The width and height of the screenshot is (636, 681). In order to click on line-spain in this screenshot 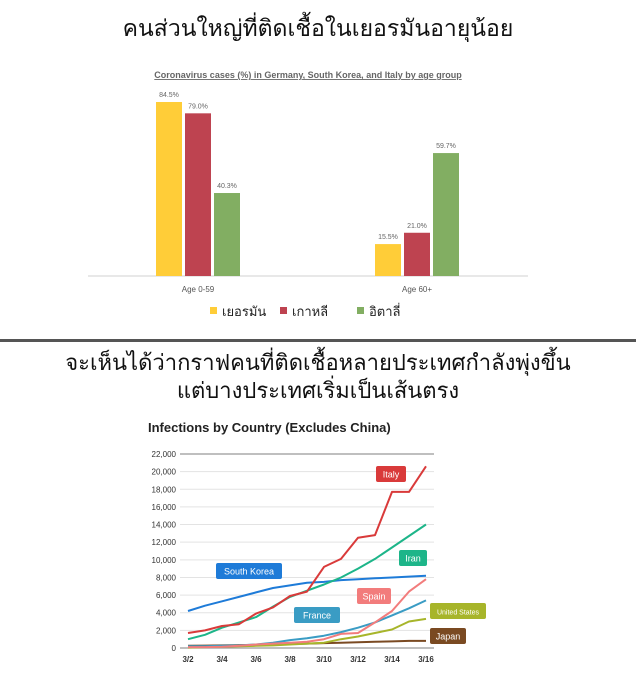, I will do `click(307, 613)`.